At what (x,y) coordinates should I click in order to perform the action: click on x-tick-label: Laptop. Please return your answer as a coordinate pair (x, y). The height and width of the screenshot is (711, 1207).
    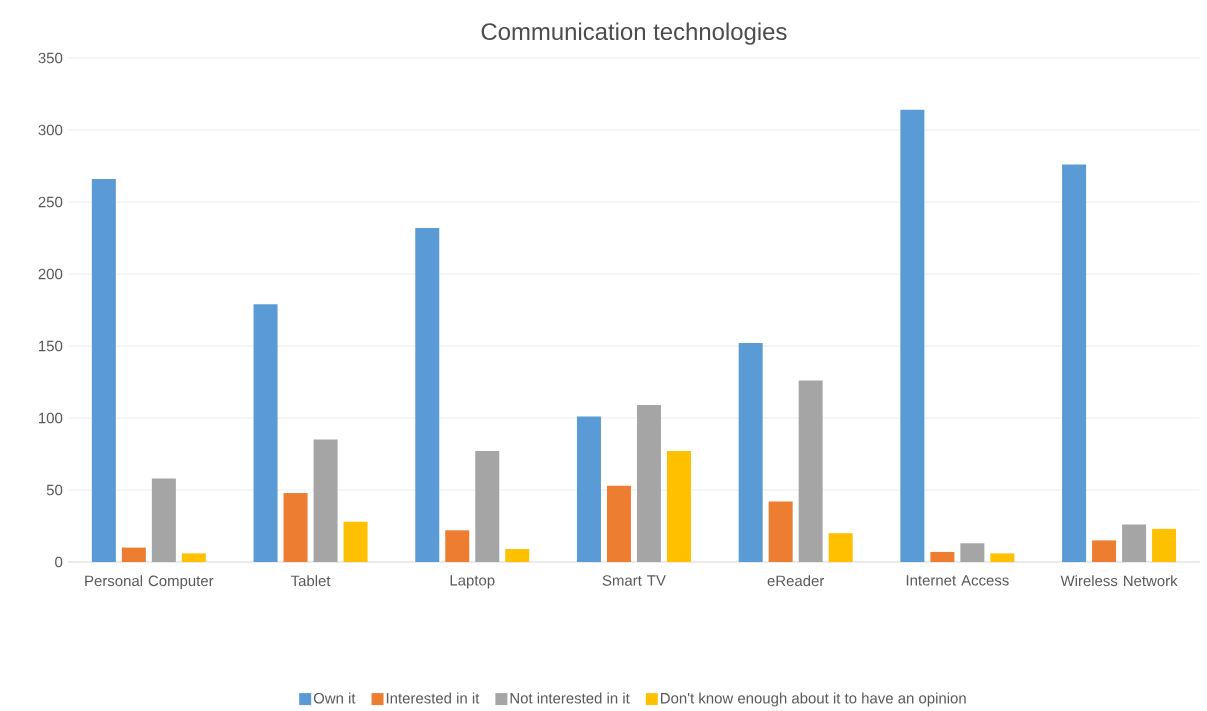
    Looking at the image, I should click on (472, 582).